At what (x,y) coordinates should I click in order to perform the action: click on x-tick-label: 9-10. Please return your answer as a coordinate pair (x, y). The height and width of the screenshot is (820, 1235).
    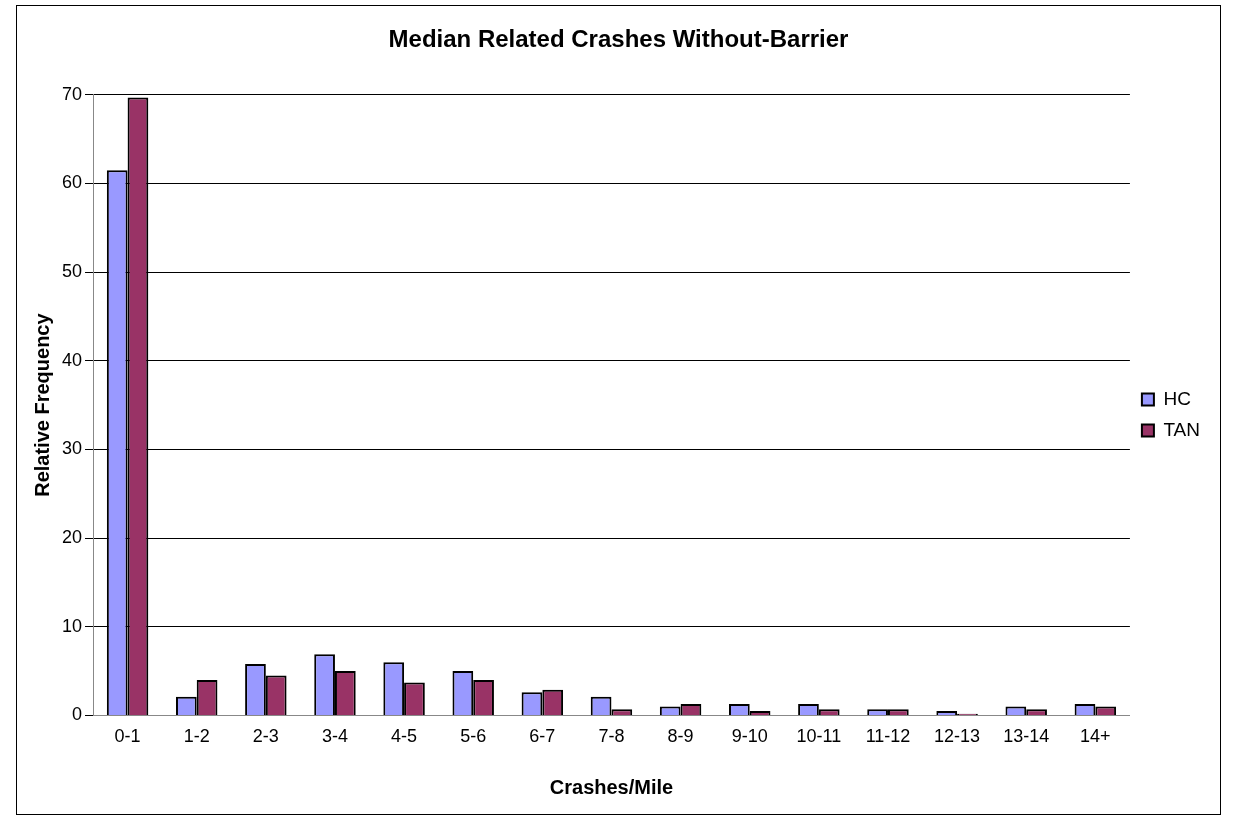
    Looking at the image, I should click on (749, 736).